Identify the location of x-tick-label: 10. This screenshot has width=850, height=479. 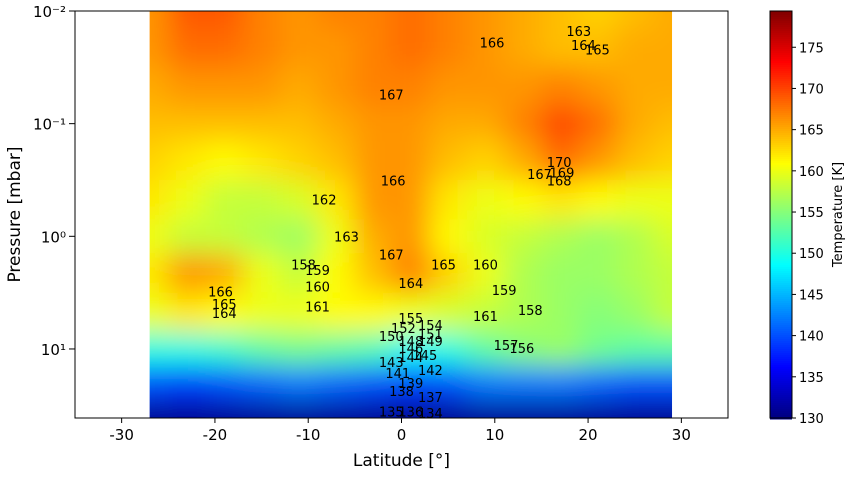
(494, 435).